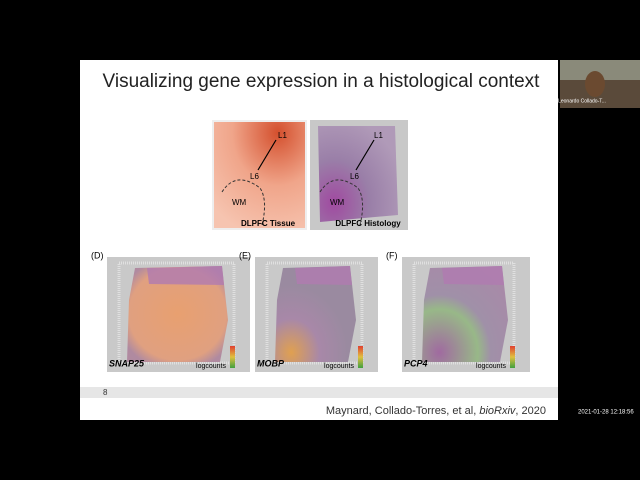 The image size is (640, 480). What do you see at coordinates (402, 411) in the screenshot?
I see `citation-part: Maynard, Collado-Torres, et al,` at bounding box center [402, 411].